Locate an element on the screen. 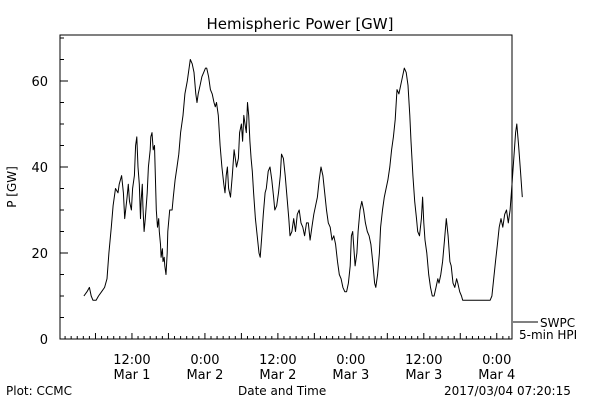 This screenshot has width=600, height=400. legend-label-swpc: SWPC is located at coordinates (557, 323).